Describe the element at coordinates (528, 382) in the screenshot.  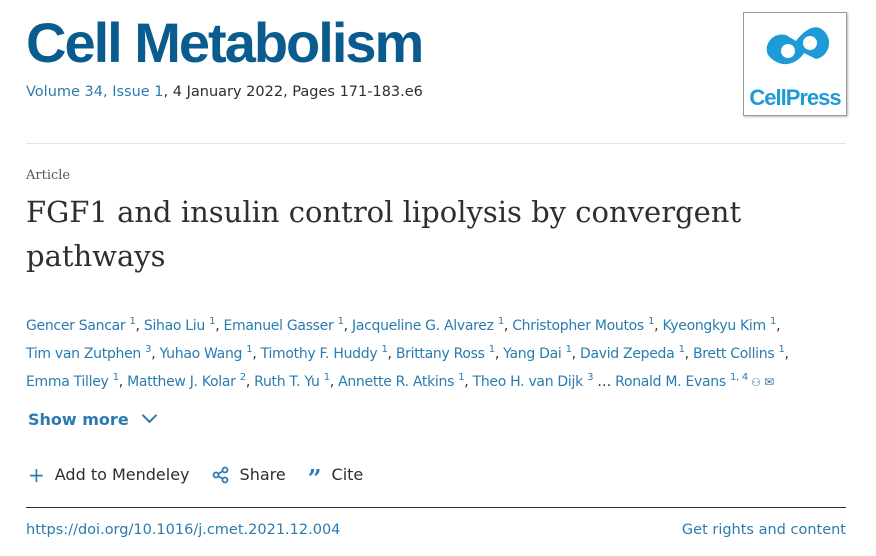
I see `author-name: Theo H. van Dijk` at that location.